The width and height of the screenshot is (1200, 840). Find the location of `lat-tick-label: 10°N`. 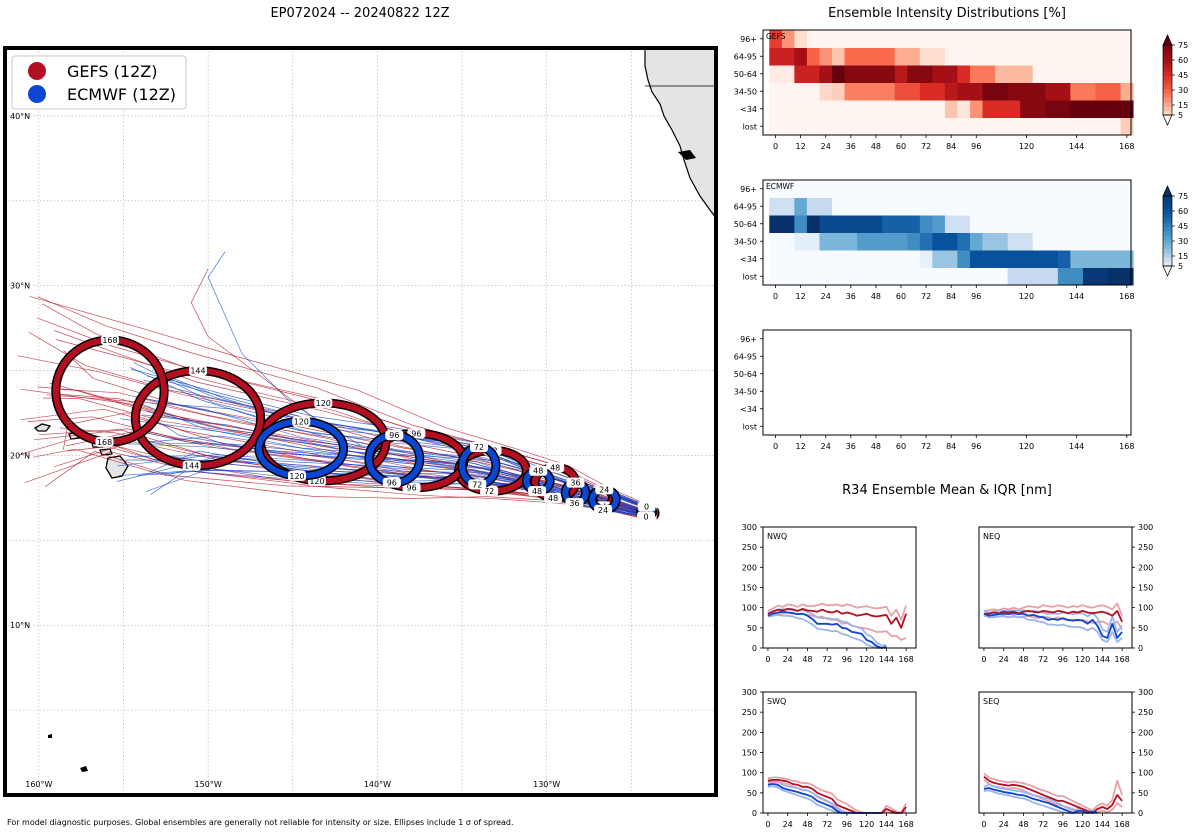

lat-tick-label: 10°N is located at coordinates (20, 625).